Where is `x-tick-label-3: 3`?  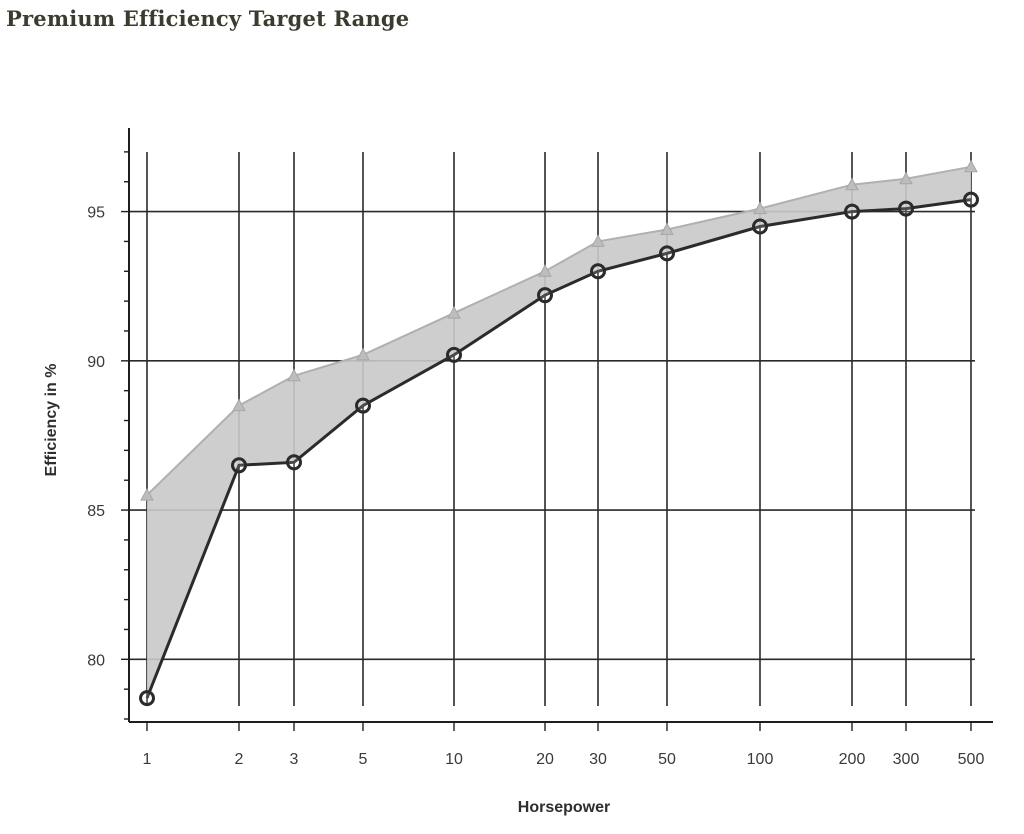
x-tick-label-3: 3 is located at coordinates (294, 759).